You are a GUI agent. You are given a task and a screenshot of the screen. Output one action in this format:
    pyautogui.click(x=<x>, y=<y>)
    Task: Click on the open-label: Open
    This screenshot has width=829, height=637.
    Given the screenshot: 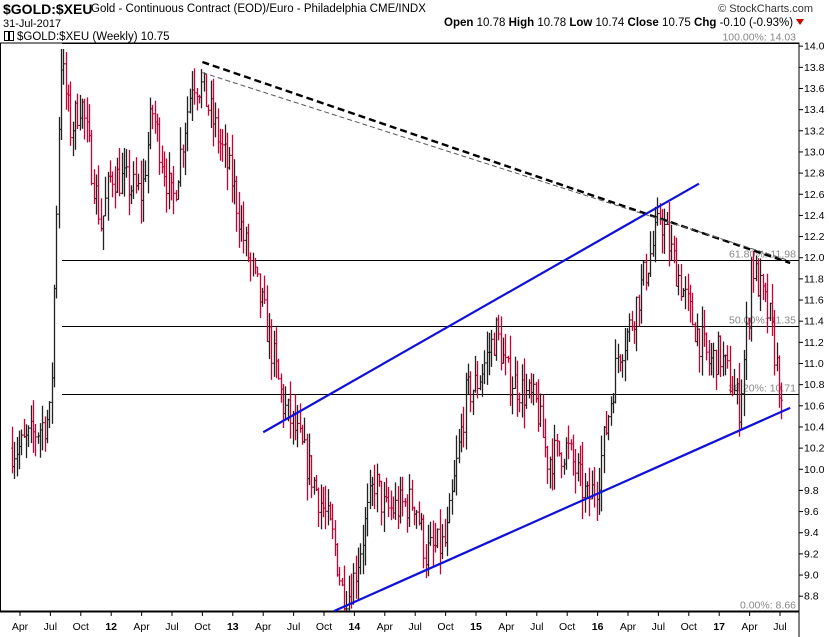 What is the action you would take?
    pyautogui.click(x=459, y=23)
    